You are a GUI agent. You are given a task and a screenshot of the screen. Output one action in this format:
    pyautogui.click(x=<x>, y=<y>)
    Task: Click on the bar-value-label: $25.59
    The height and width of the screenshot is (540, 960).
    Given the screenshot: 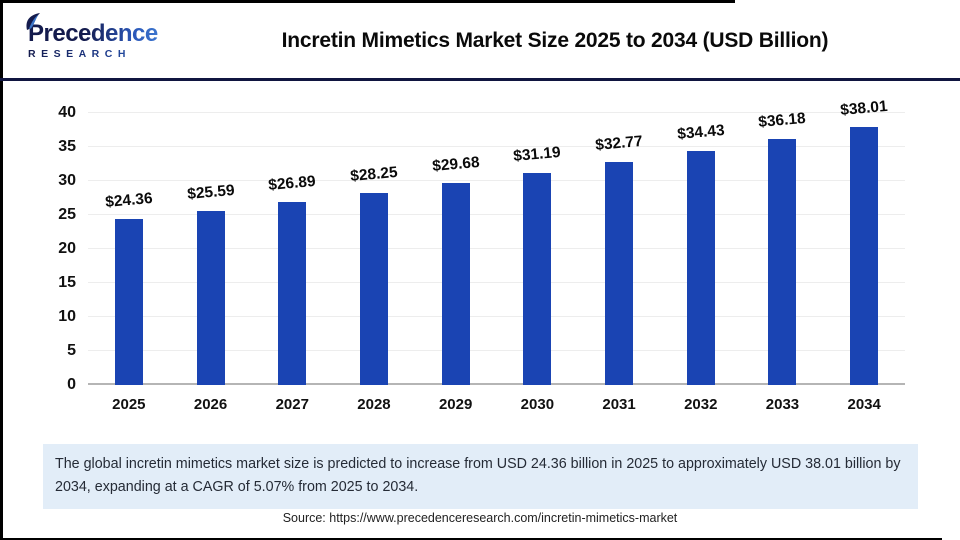 What is the action you would take?
    pyautogui.click(x=210, y=192)
    